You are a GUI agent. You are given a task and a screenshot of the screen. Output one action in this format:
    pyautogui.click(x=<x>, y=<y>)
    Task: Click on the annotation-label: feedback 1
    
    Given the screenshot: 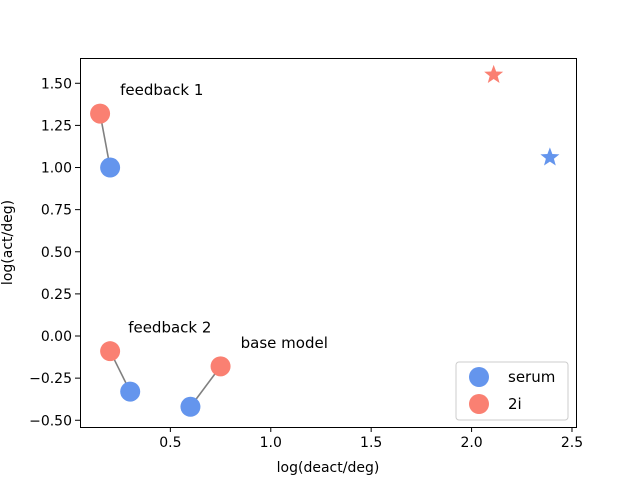 What is the action you would take?
    pyautogui.click(x=161, y=90)
    